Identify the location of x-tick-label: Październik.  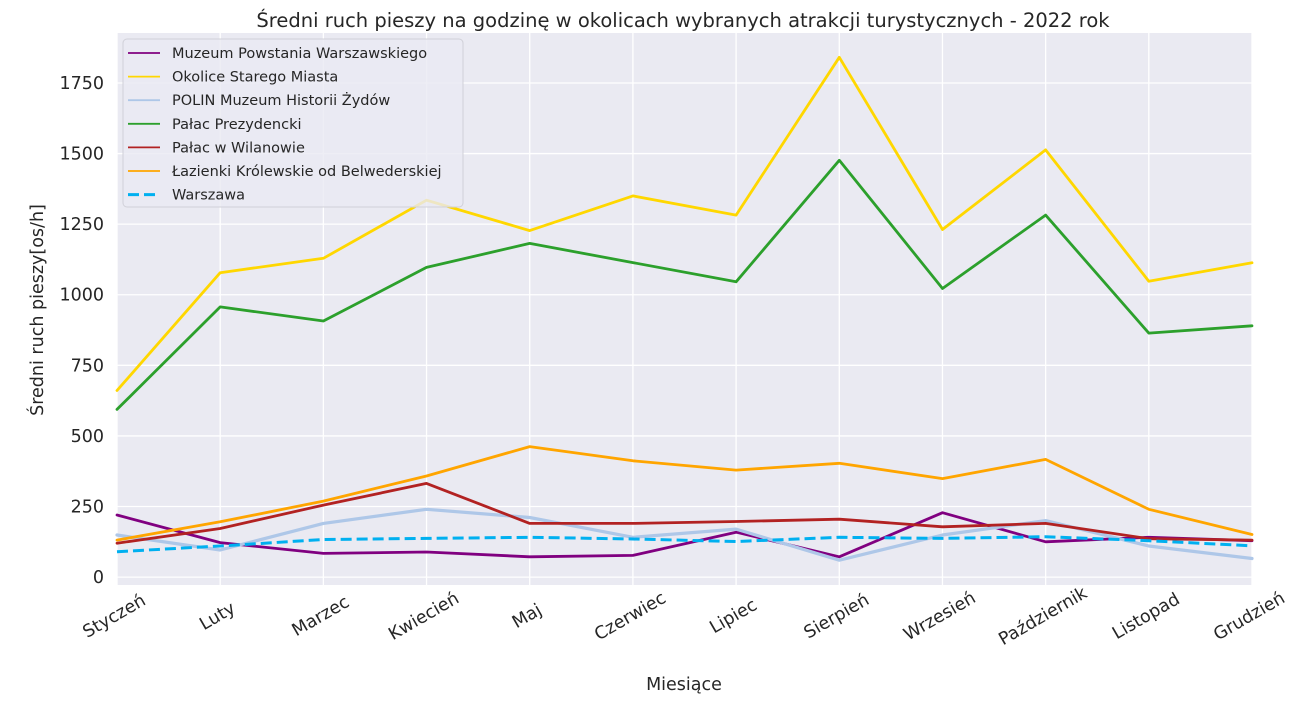
(1043, 616).